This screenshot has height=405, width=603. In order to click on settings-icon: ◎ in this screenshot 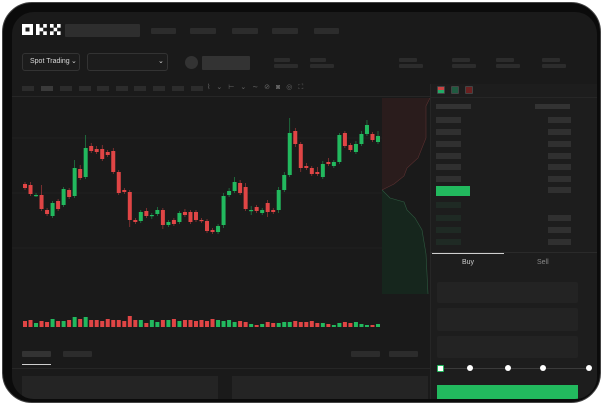, I will do `click(292, 87)`.